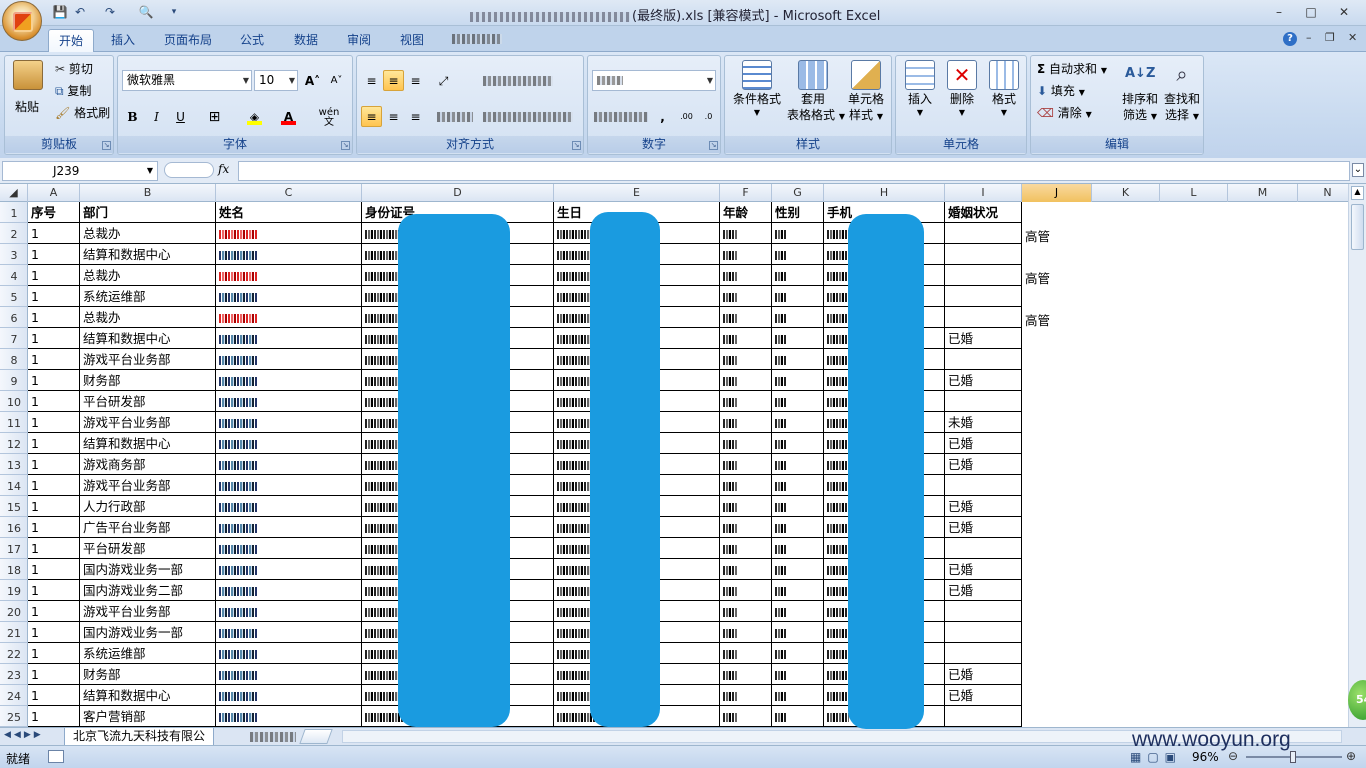 The height and width of the screenshot is (768, 1366). Describe the element at coordinates (14, 401) in the screenshot. I see `row-header: 10` at that location.